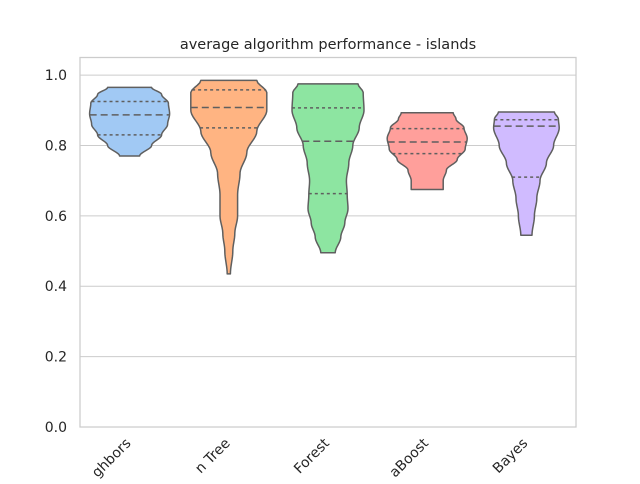 This screenshot has height=484, width=640. Describe the element at coordinates (410, 457) in the screenshot. I see `x-tick-label: aBoost` at that location.